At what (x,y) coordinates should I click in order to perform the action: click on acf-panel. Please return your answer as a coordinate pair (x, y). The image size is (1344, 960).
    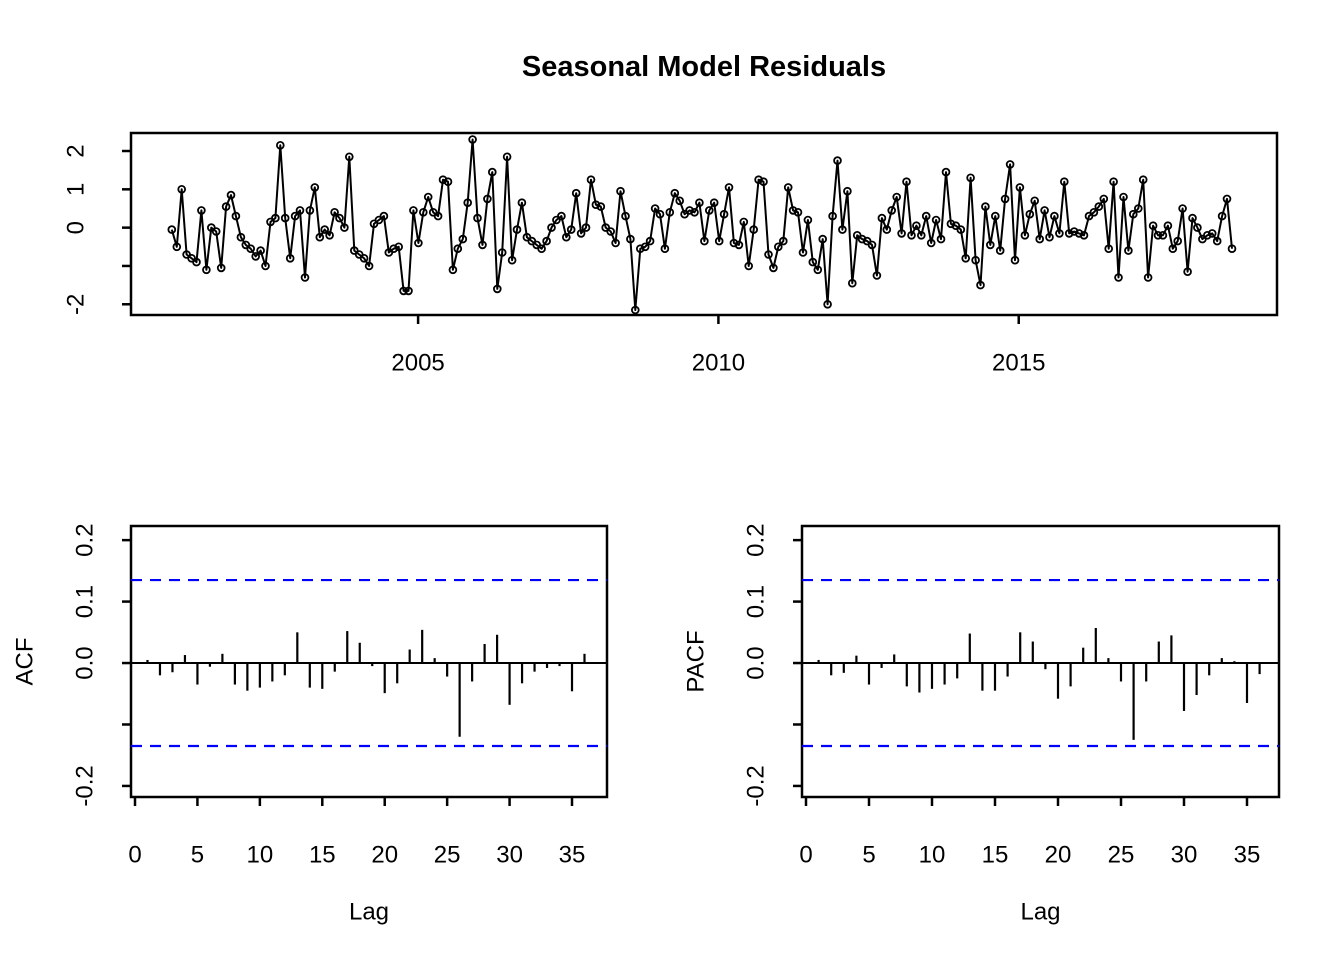
    Looking at the image, I should click on (365, 665).